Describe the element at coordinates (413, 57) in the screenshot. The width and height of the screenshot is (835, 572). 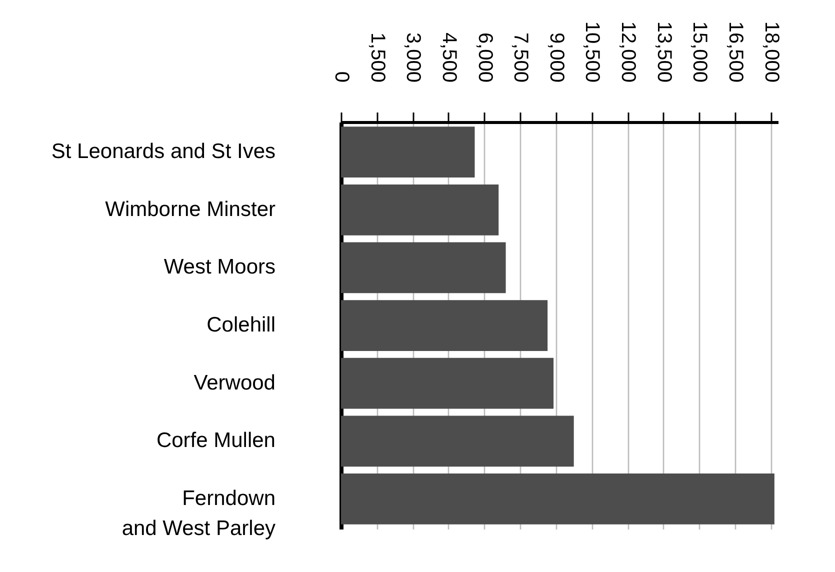
I see `x-tick-label: 3,000` at that location.